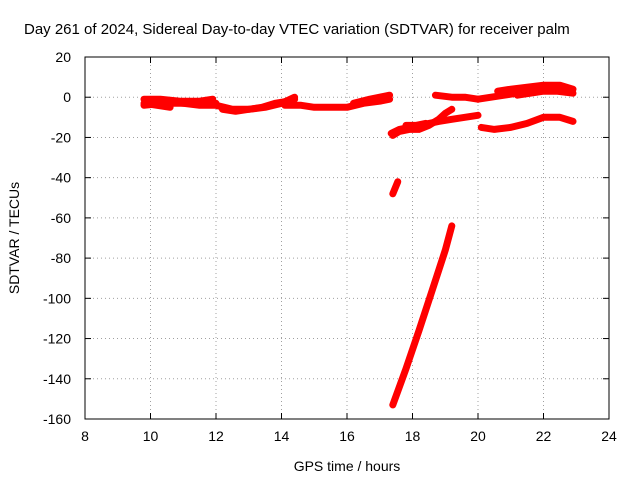 The height and width of the screenshot is (480, 640). Describe the element at coordinates (544, 436) in the screenshot. I see `x-tick-label: 22` at that location.